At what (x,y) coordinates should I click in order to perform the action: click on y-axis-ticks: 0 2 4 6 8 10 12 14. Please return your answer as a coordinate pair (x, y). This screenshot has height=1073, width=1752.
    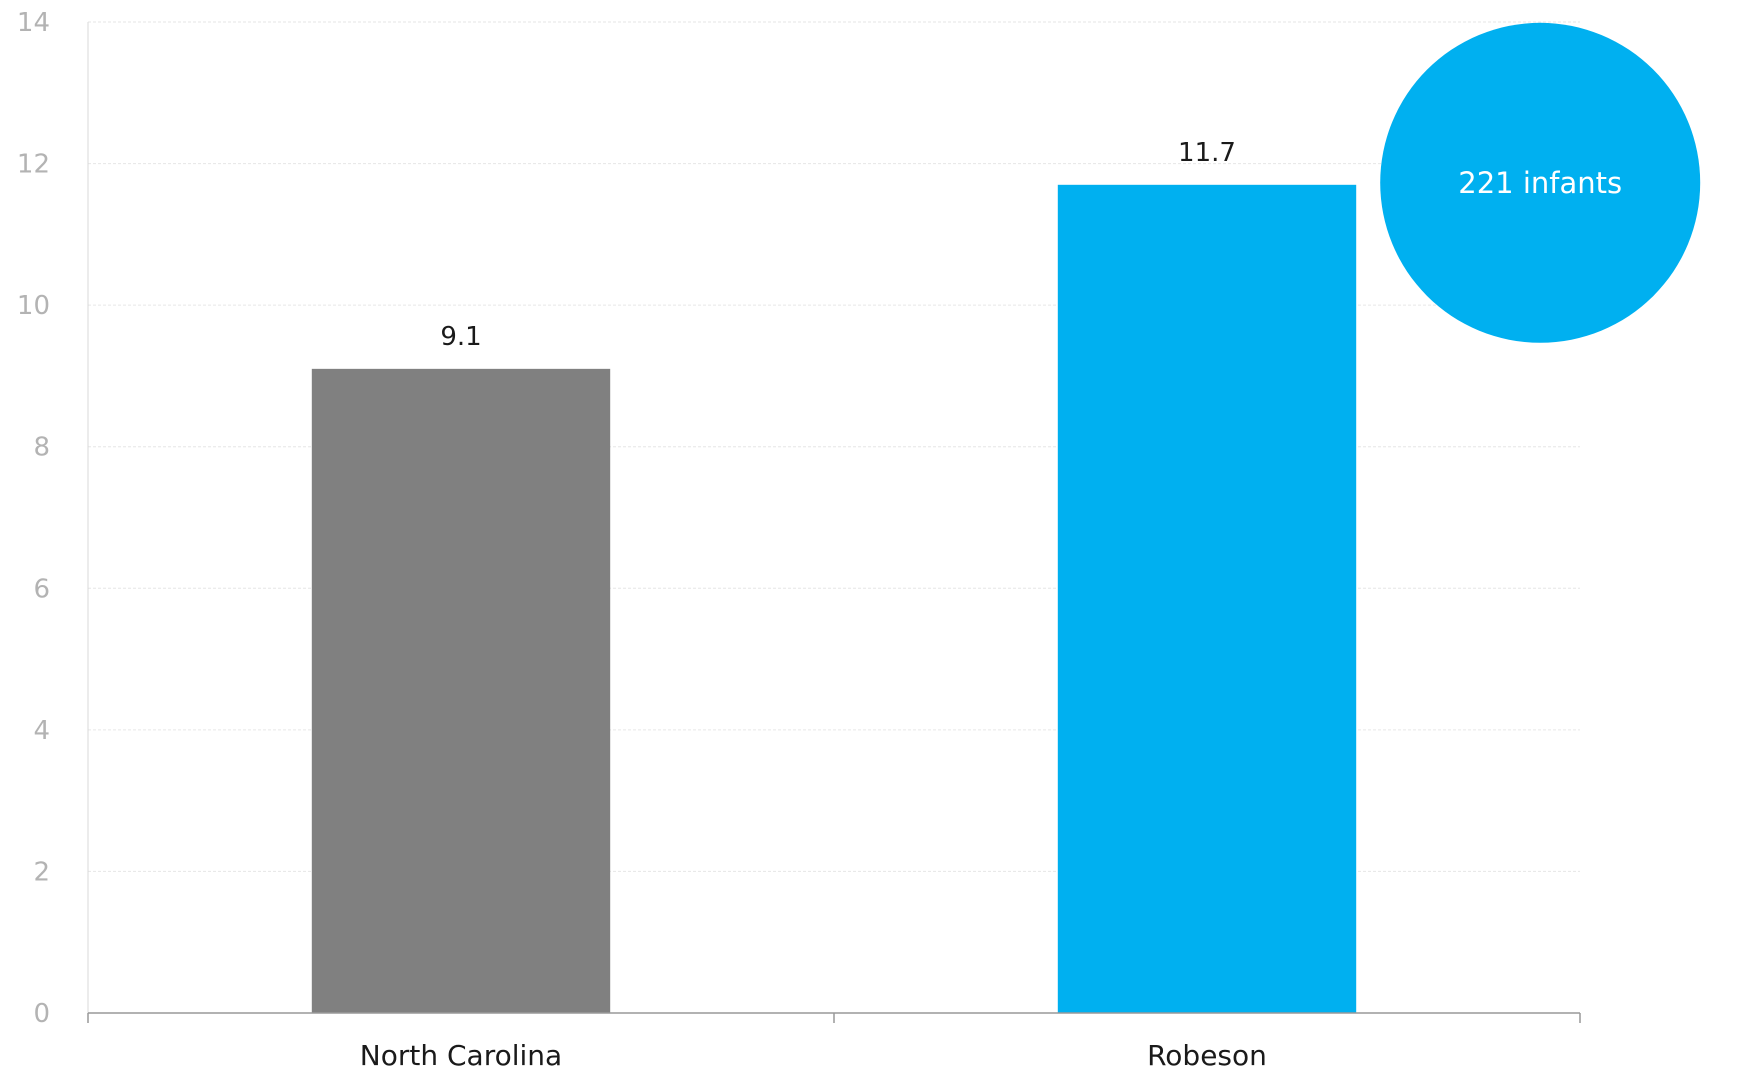
    Looking at the image, I should click on (33, 518).